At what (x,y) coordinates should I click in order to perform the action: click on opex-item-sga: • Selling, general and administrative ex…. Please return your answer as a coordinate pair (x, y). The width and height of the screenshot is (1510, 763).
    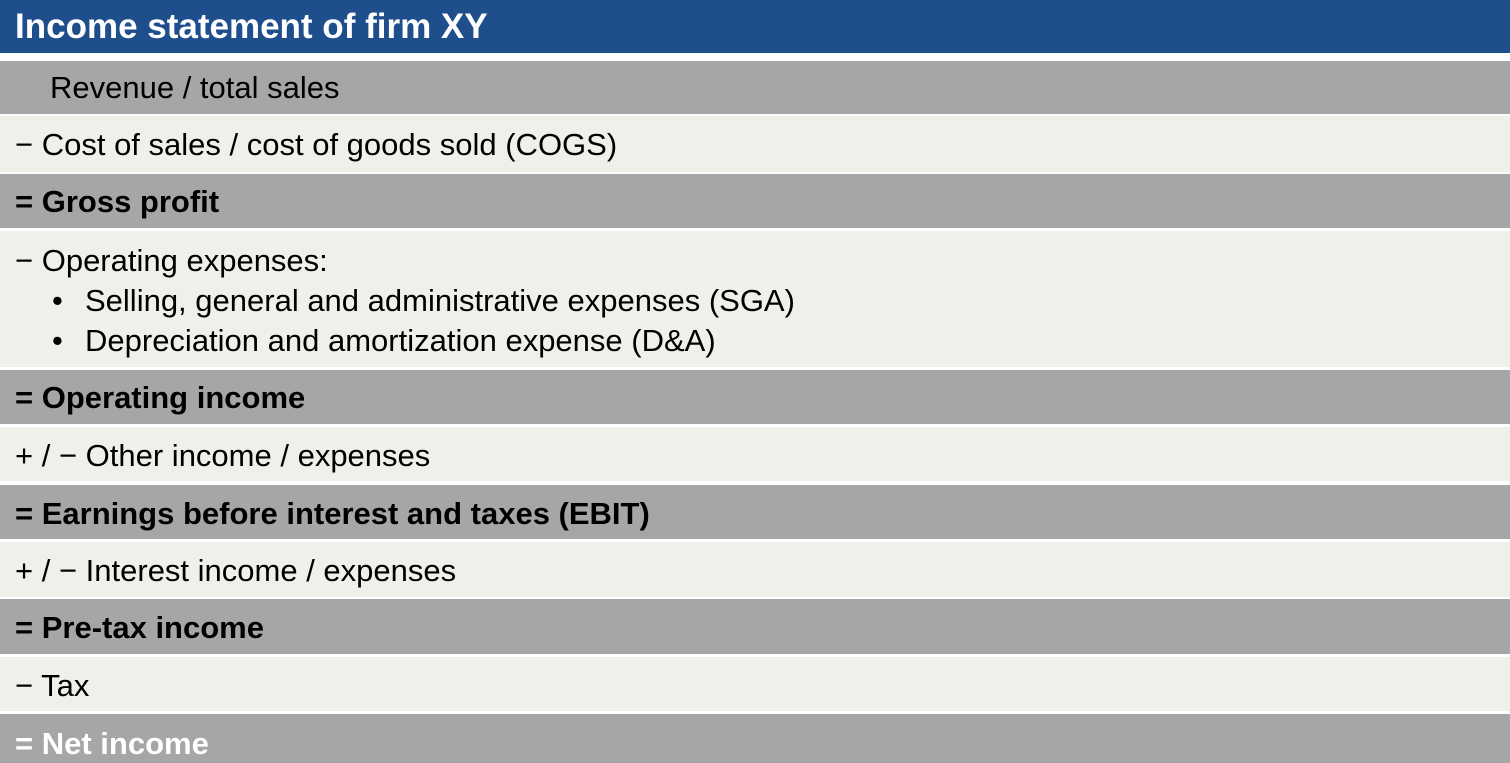
    Looking at the image, I should click on (762, 301).